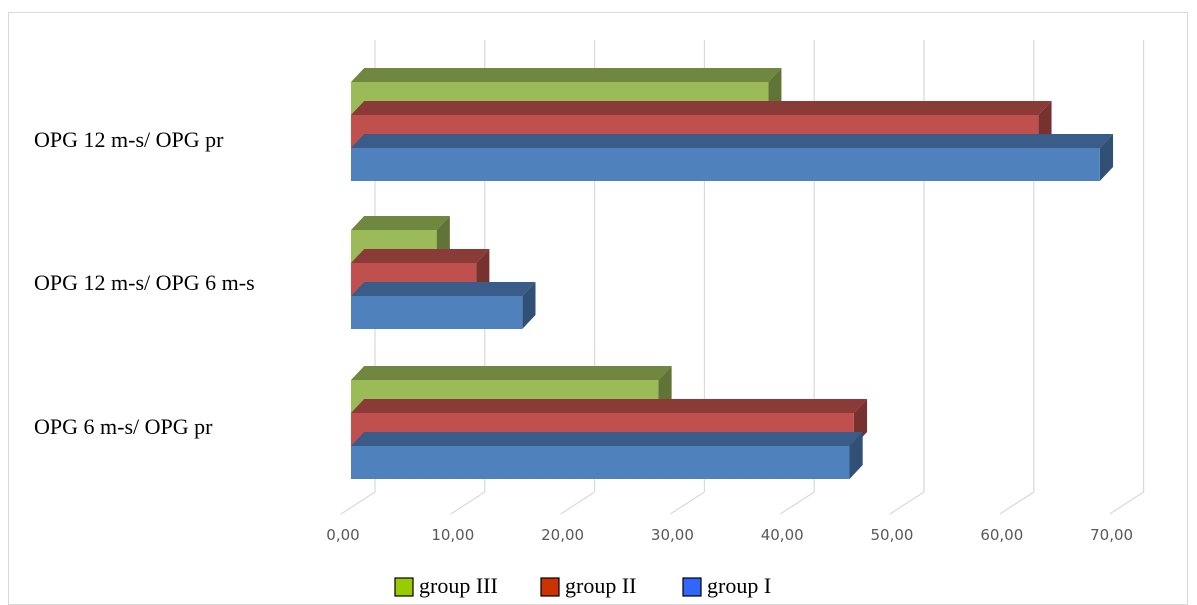 The width and height of the screenshot is (1197, 605). Describe the element at coordinates (672, 535) in the screenshot. I see `x-tick-label: 30,00` at that location.